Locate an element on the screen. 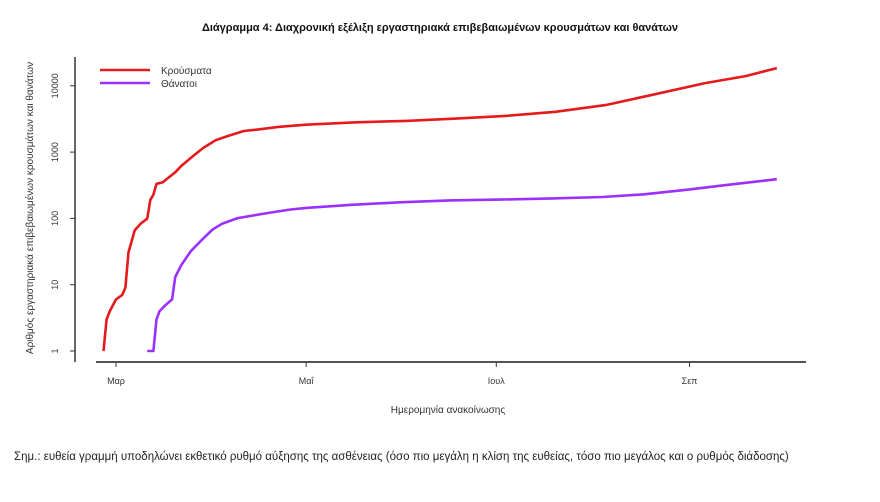  x-axis-label: Ημερομηνία ανακοίνωσης is located at coordinates (448, 410).